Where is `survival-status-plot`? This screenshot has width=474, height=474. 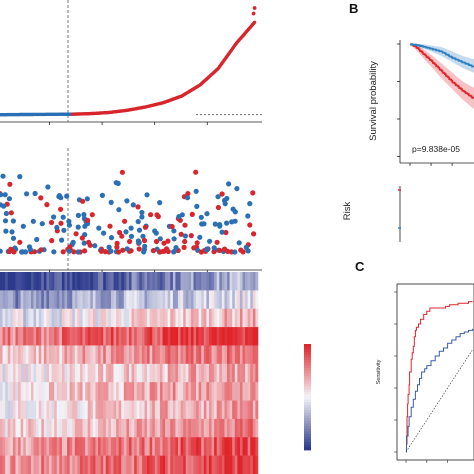 survival-status-plot is located at coordinates (131, 210).